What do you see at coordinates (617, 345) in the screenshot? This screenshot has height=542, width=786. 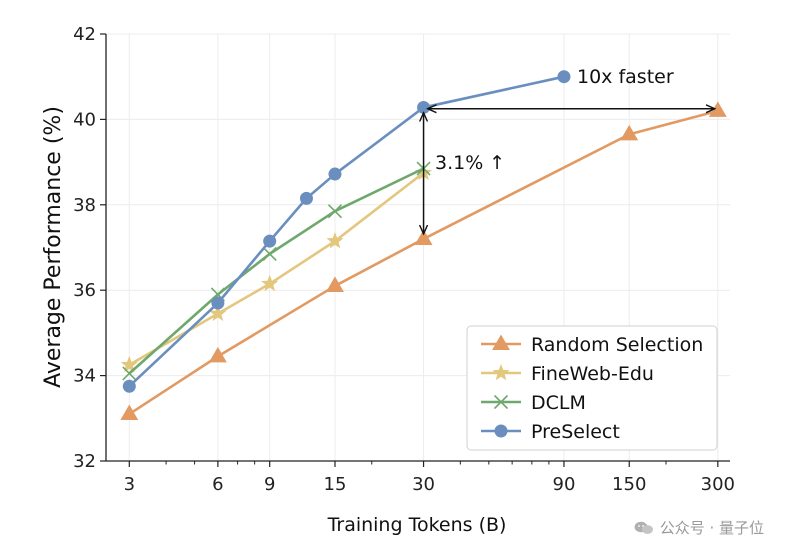 I see `legend-label: Random Selection` at bounding box center [617, 345].